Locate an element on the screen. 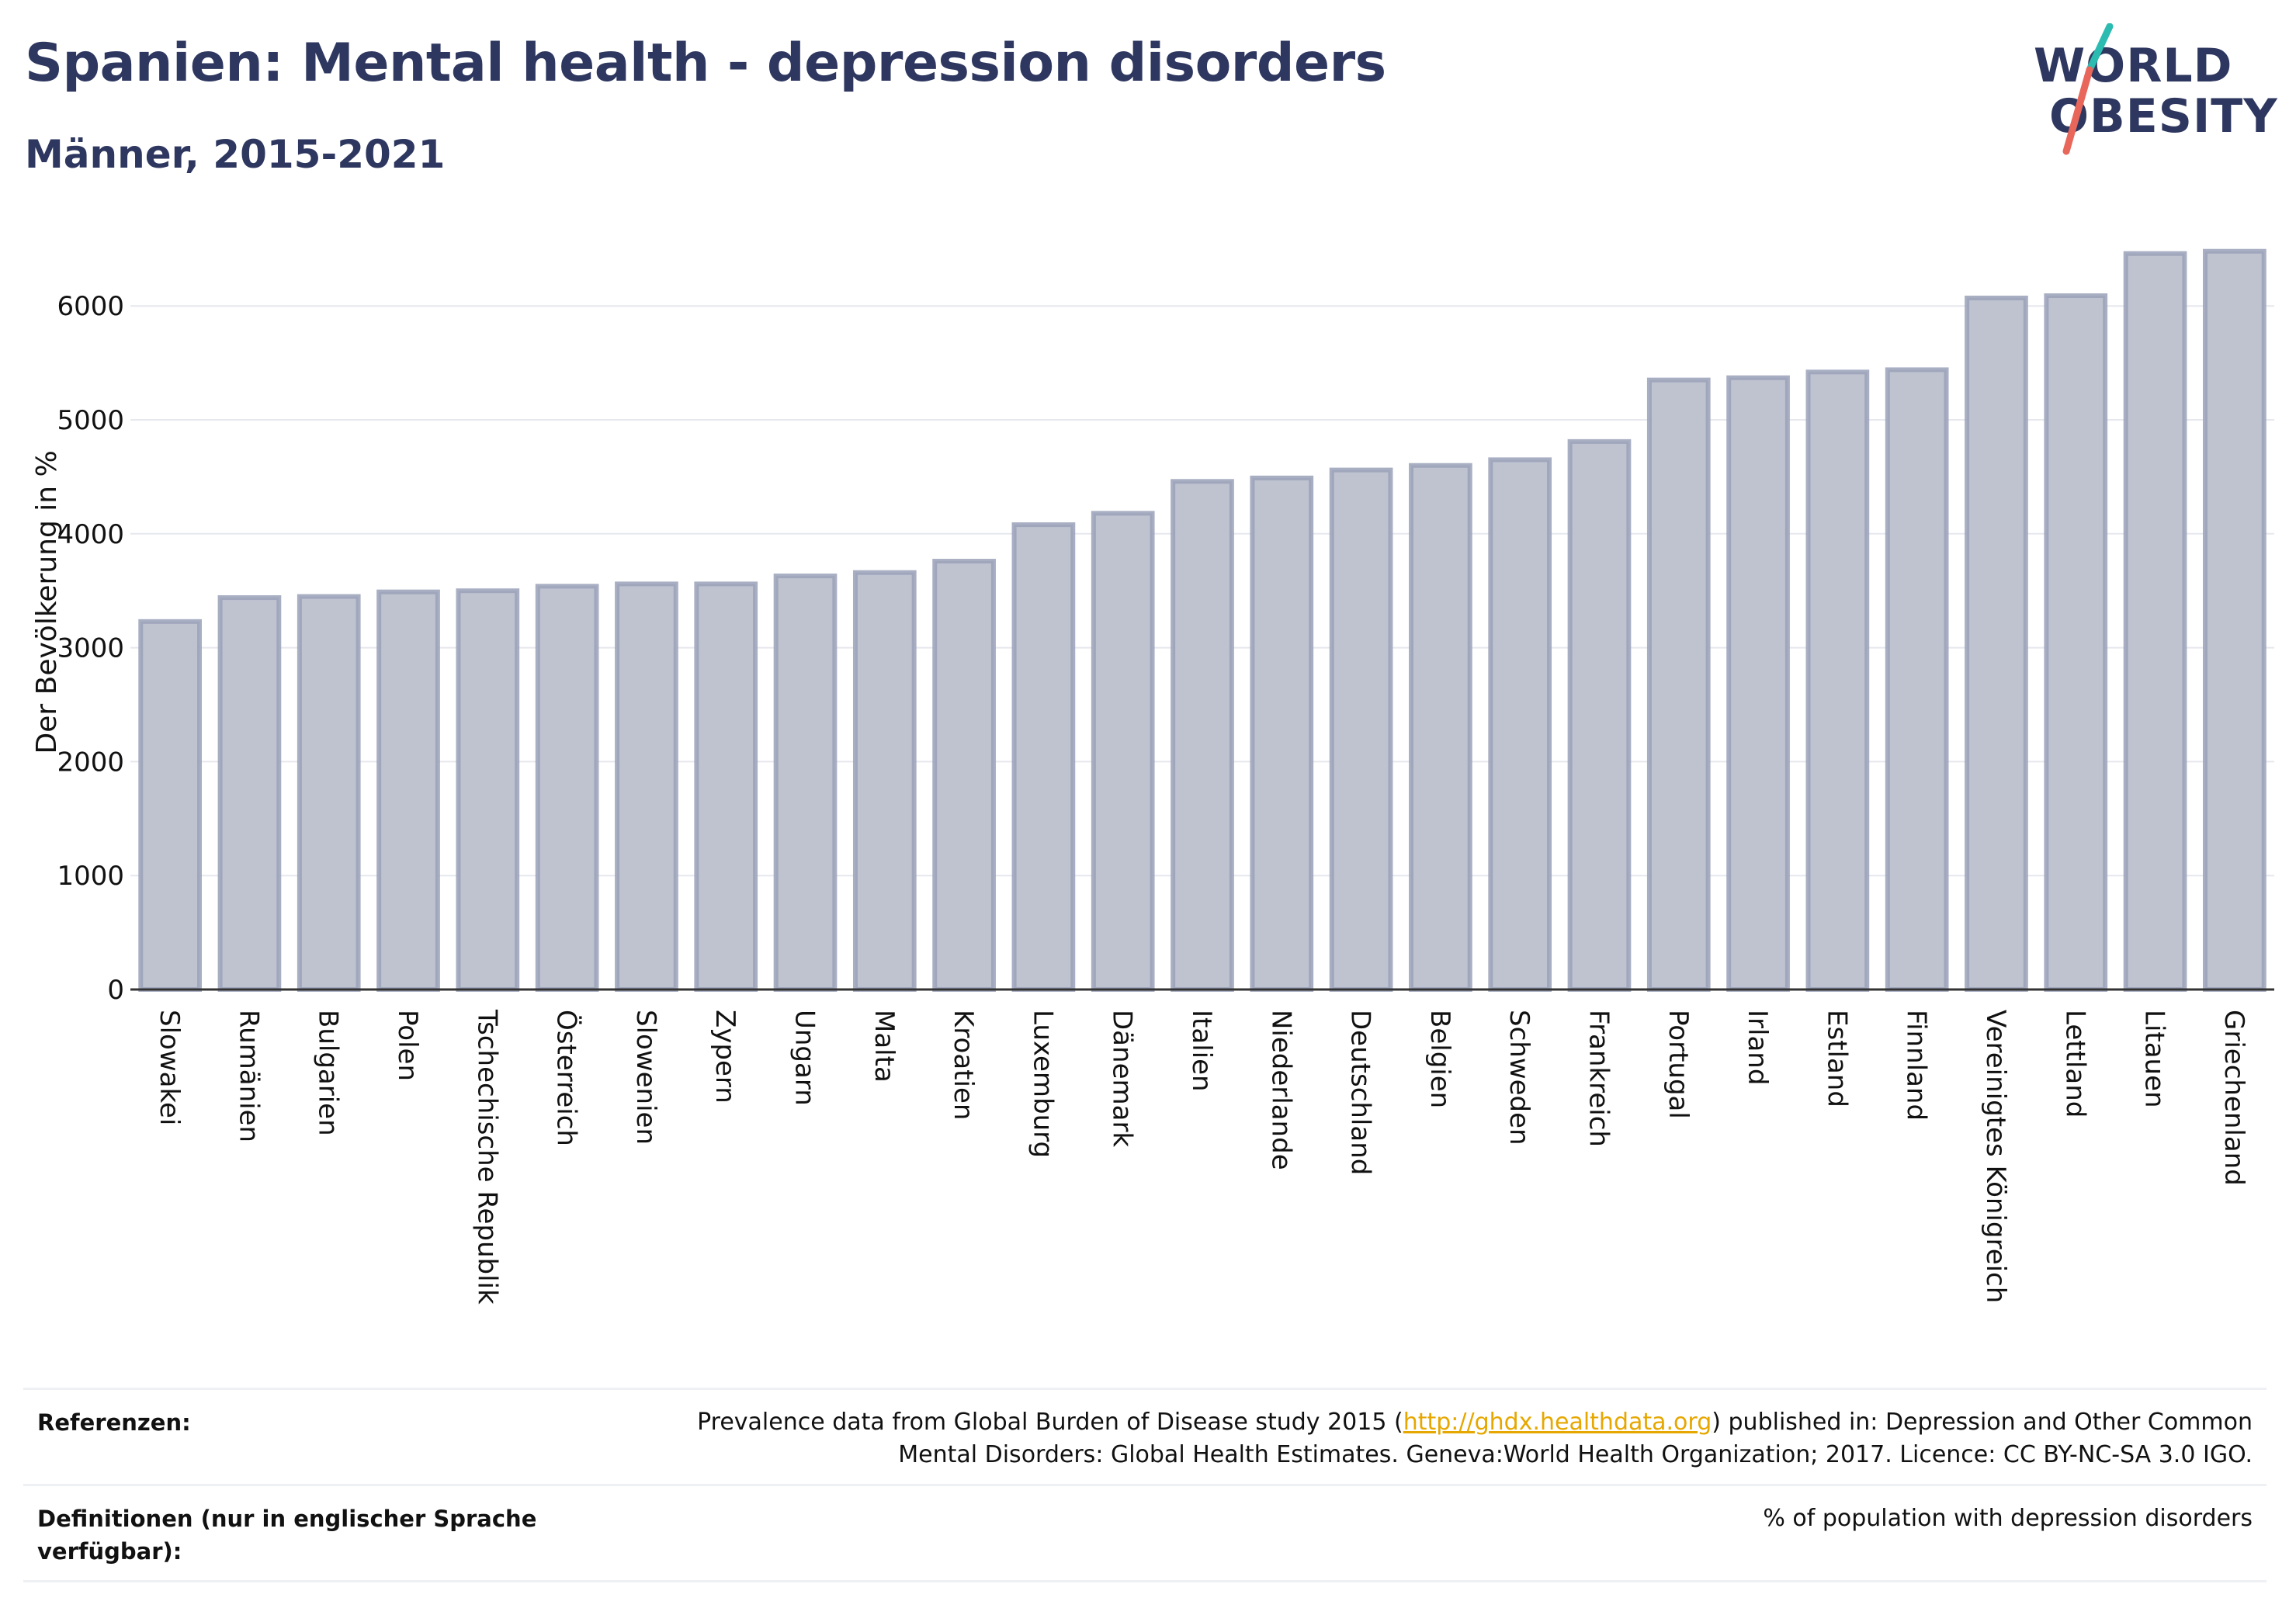 The height and width of the screenshot is (1622, 2296). y-tick-label: 1000 is located at coordinates (90, 876).